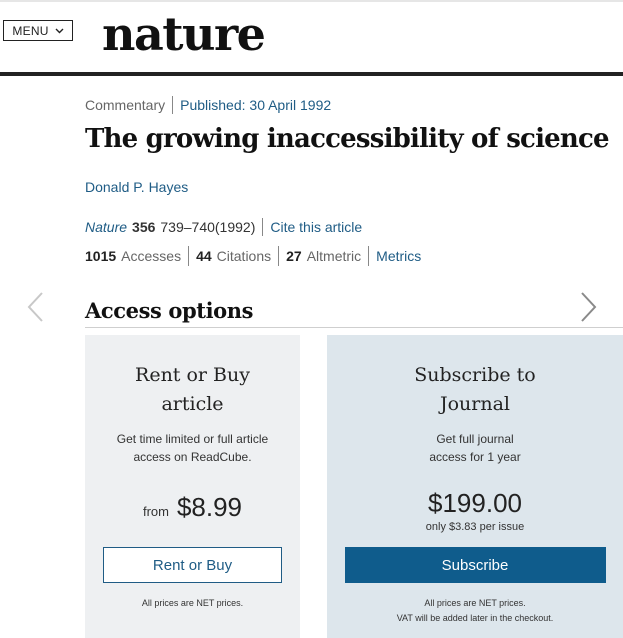 Image resolution: width=623 pixels, height=638 pixels. I want to click on altmetric-count: 27, so click(294, 256).